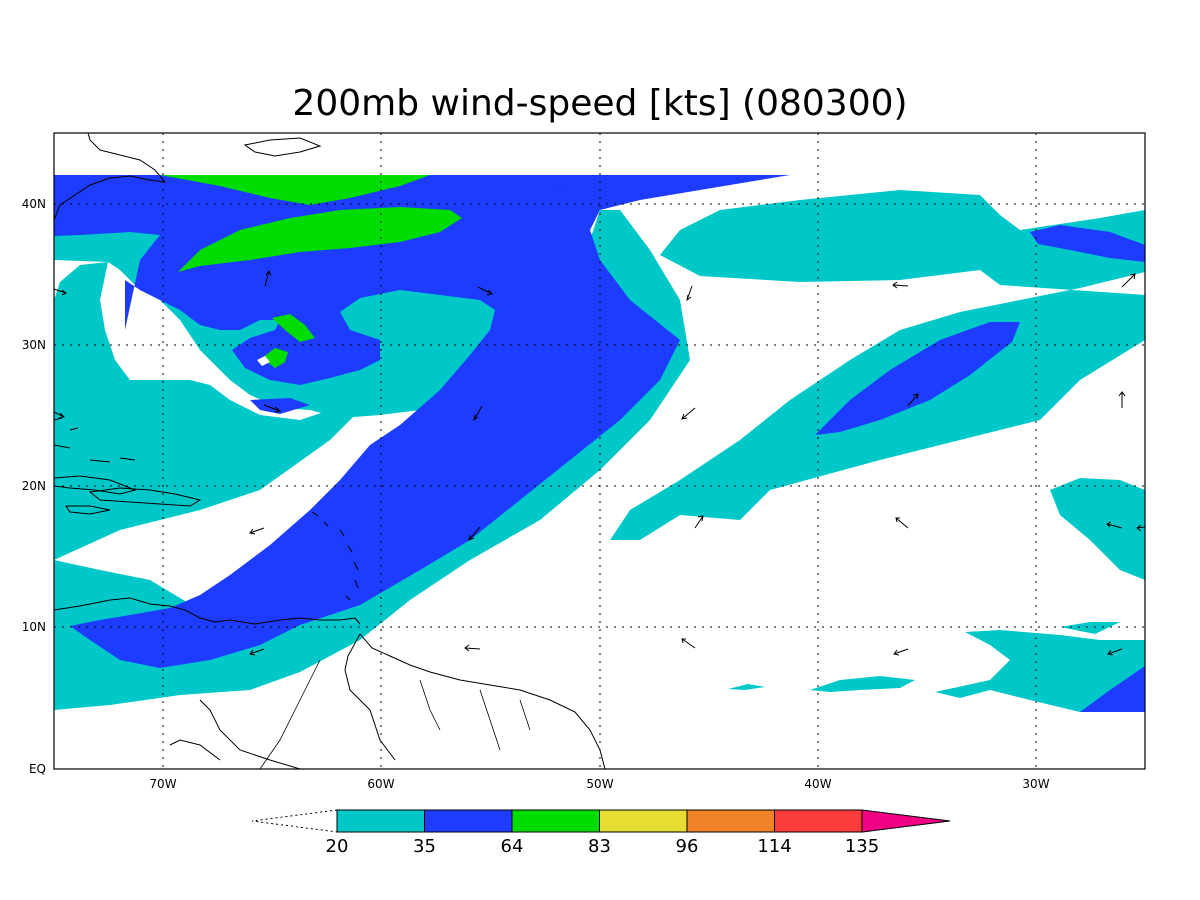 Image resolution: width=1200 pixels, height=900 pixels. What do you see at coordinates (556, 185) in the screenshot?
I see `contour-small-blue-spot` at bounding box center [556, 185].